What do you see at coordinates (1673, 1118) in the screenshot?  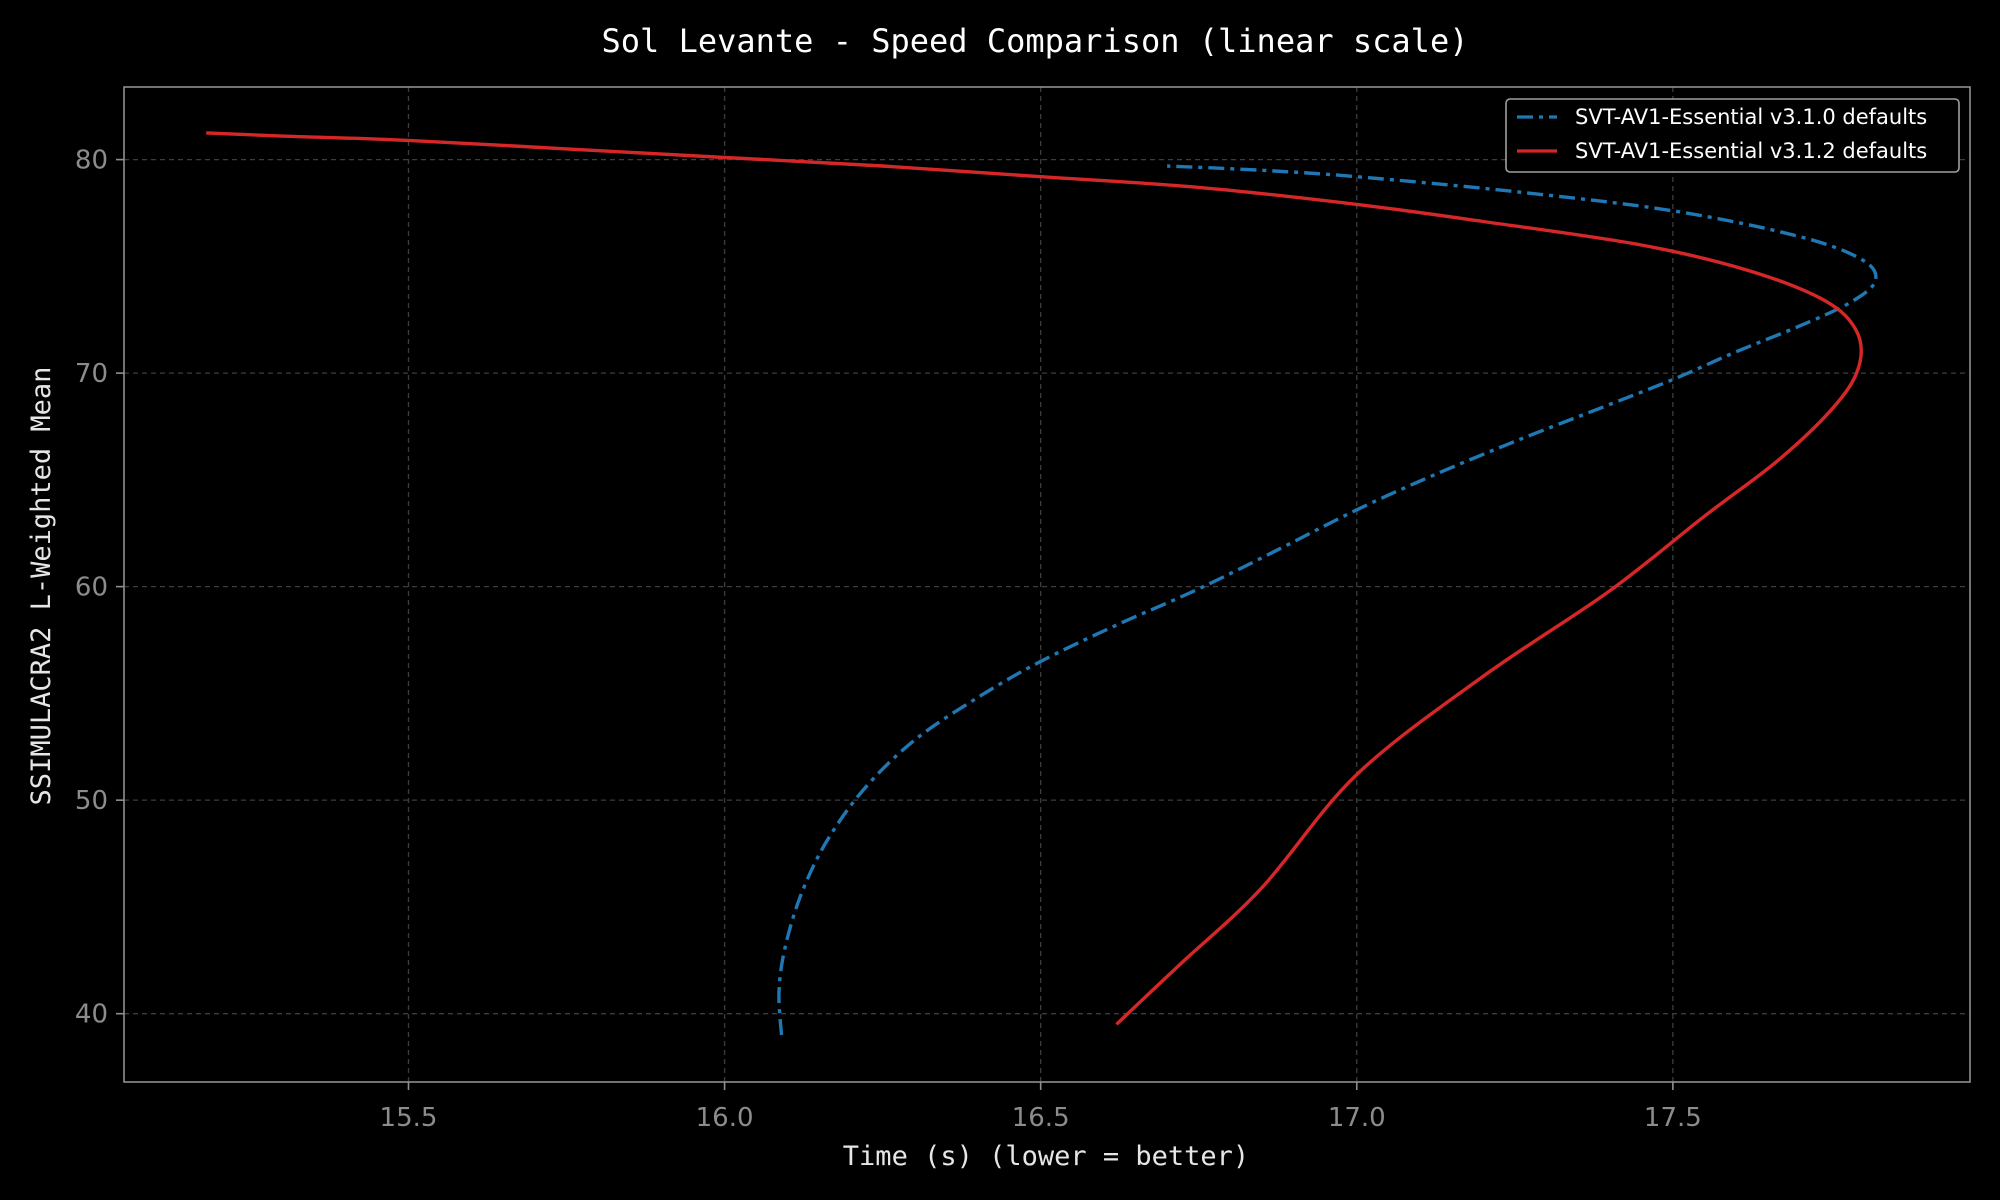 I see `x-tick-label: 17.5` at bounding box center [1673, 1118].